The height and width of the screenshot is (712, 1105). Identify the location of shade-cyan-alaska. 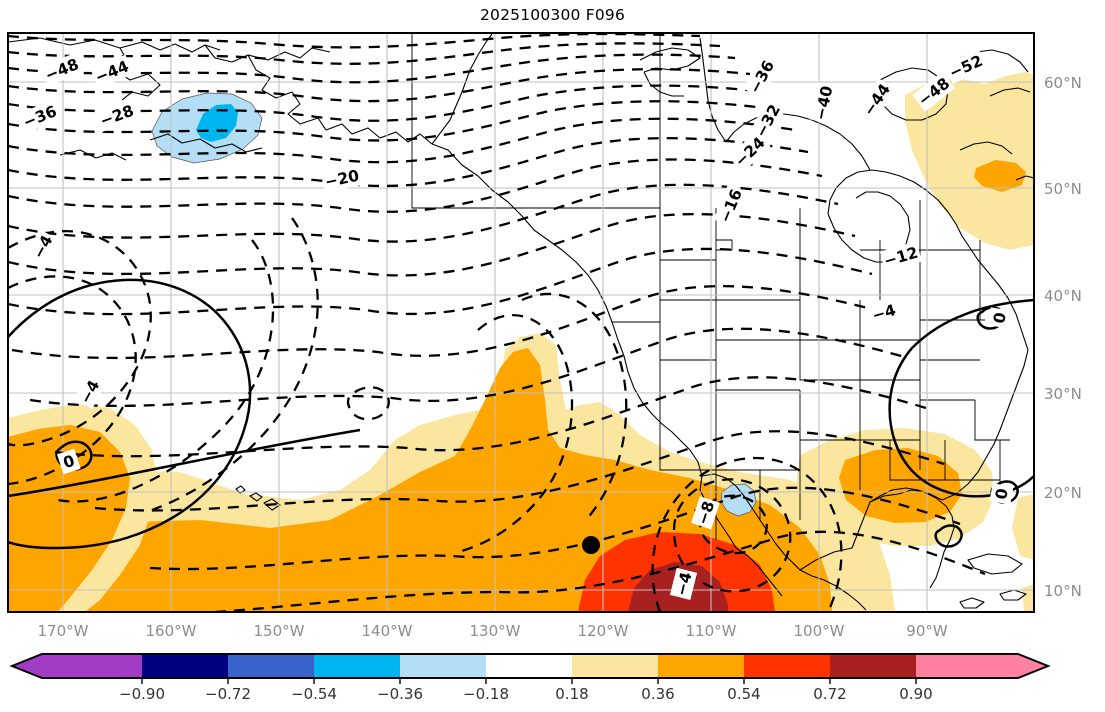
(217, 123).